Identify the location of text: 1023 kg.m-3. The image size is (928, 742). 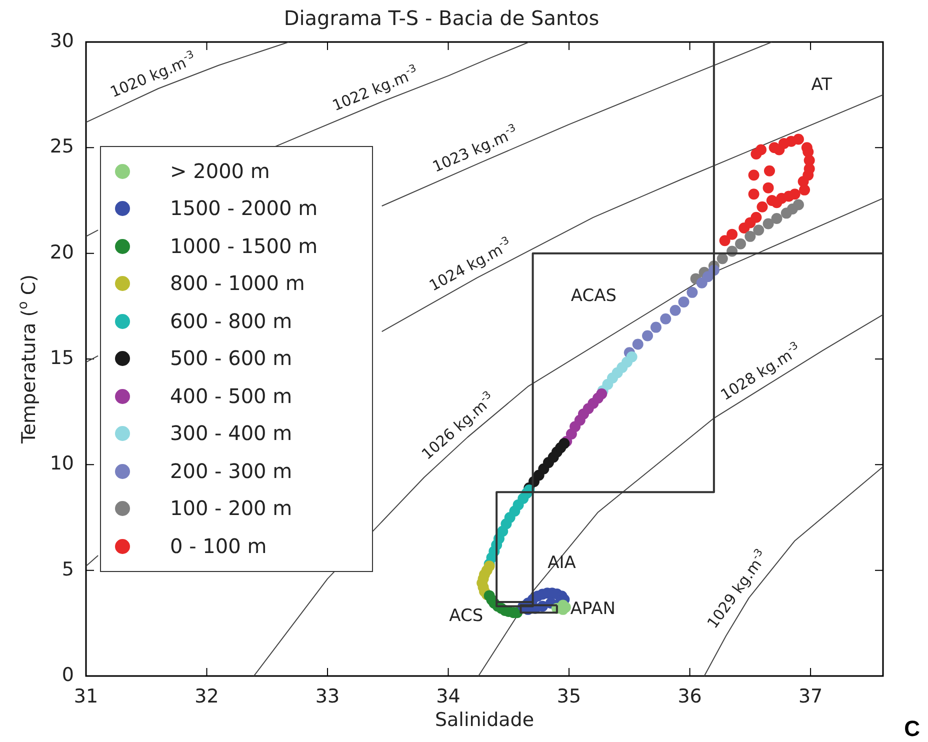
(474, 149).